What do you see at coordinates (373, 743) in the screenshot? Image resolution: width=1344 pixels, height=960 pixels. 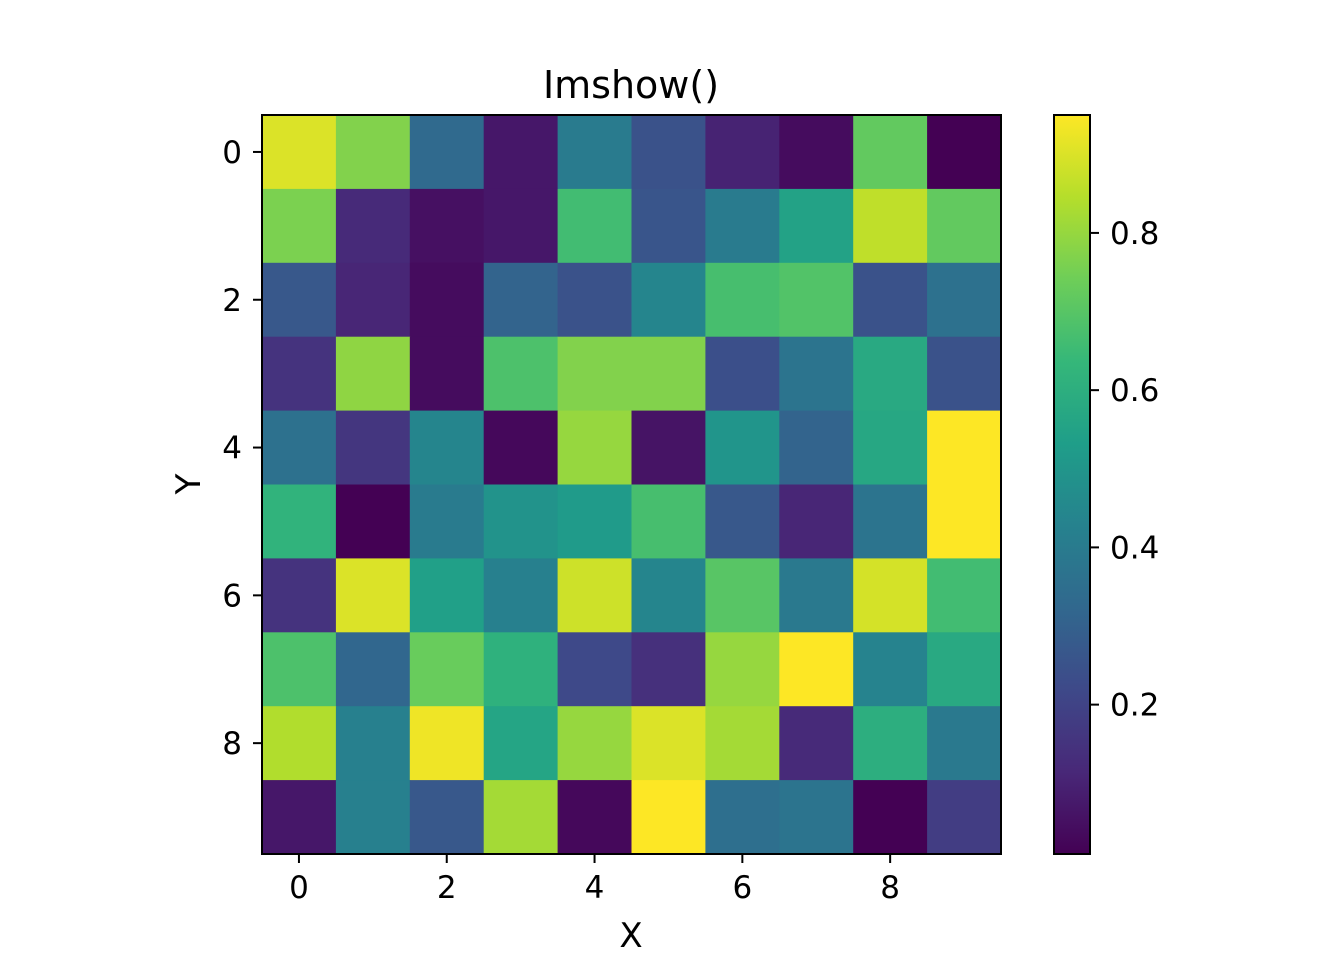 I see `heatmap-cell-r8-c1` at bounding box center [373, 743].